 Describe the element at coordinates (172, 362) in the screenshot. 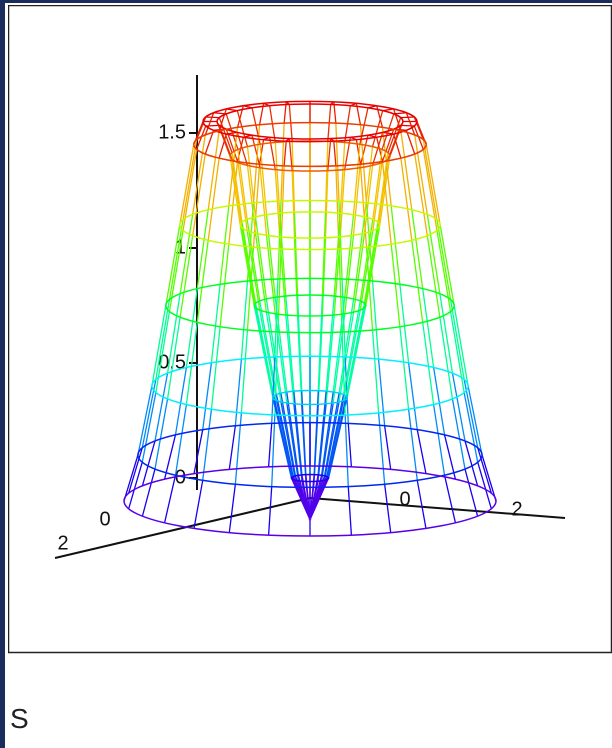

I see `z-tick-label: 0.5` at that location.